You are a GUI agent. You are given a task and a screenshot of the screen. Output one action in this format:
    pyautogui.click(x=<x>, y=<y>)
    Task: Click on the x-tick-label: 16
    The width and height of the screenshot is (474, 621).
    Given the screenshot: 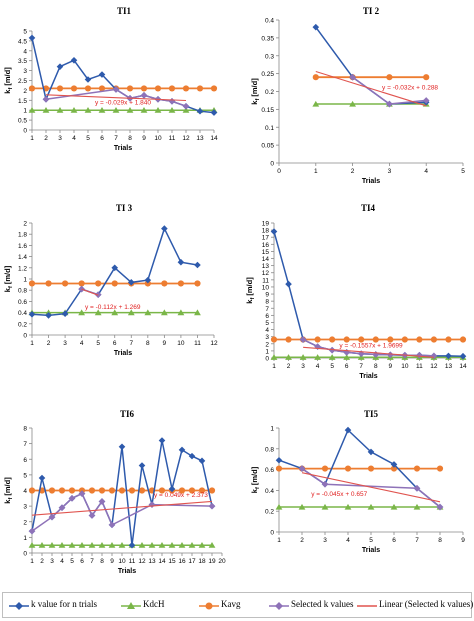 What is the action you would take?
    pyautogui.click(x=182, y=561)
    